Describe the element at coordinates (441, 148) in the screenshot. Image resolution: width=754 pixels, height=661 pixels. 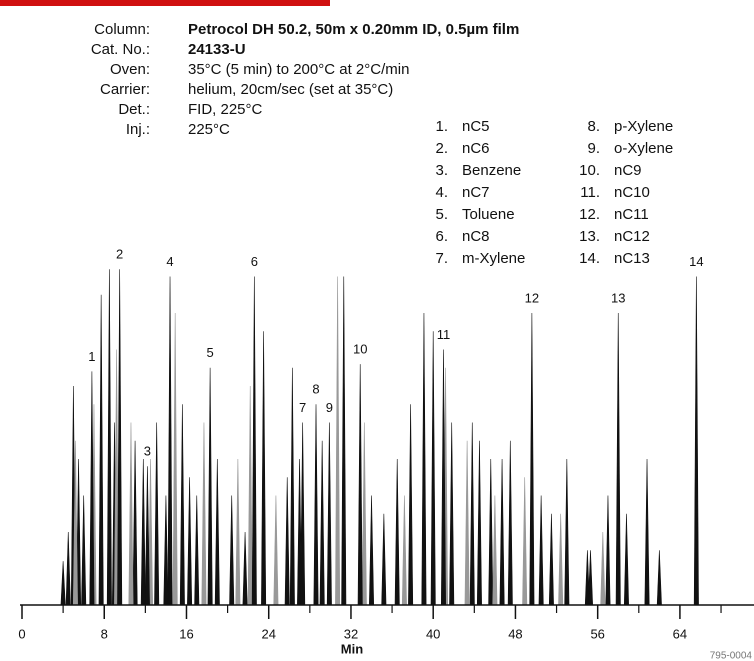
I see `legend-number: 2.` at that location.